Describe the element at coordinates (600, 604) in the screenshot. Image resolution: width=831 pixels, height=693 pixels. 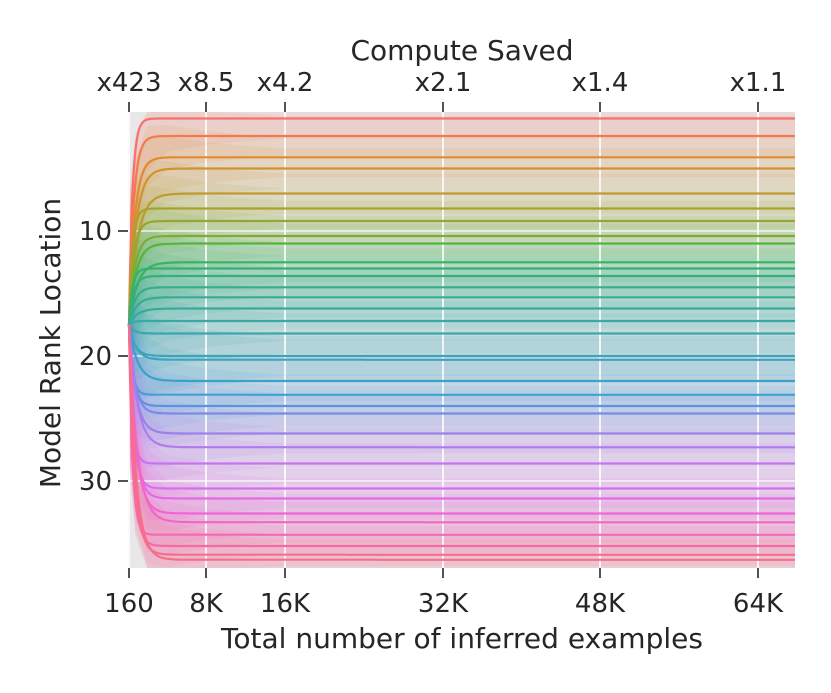
I see `x-tick-label-48K: 48K` at that location.